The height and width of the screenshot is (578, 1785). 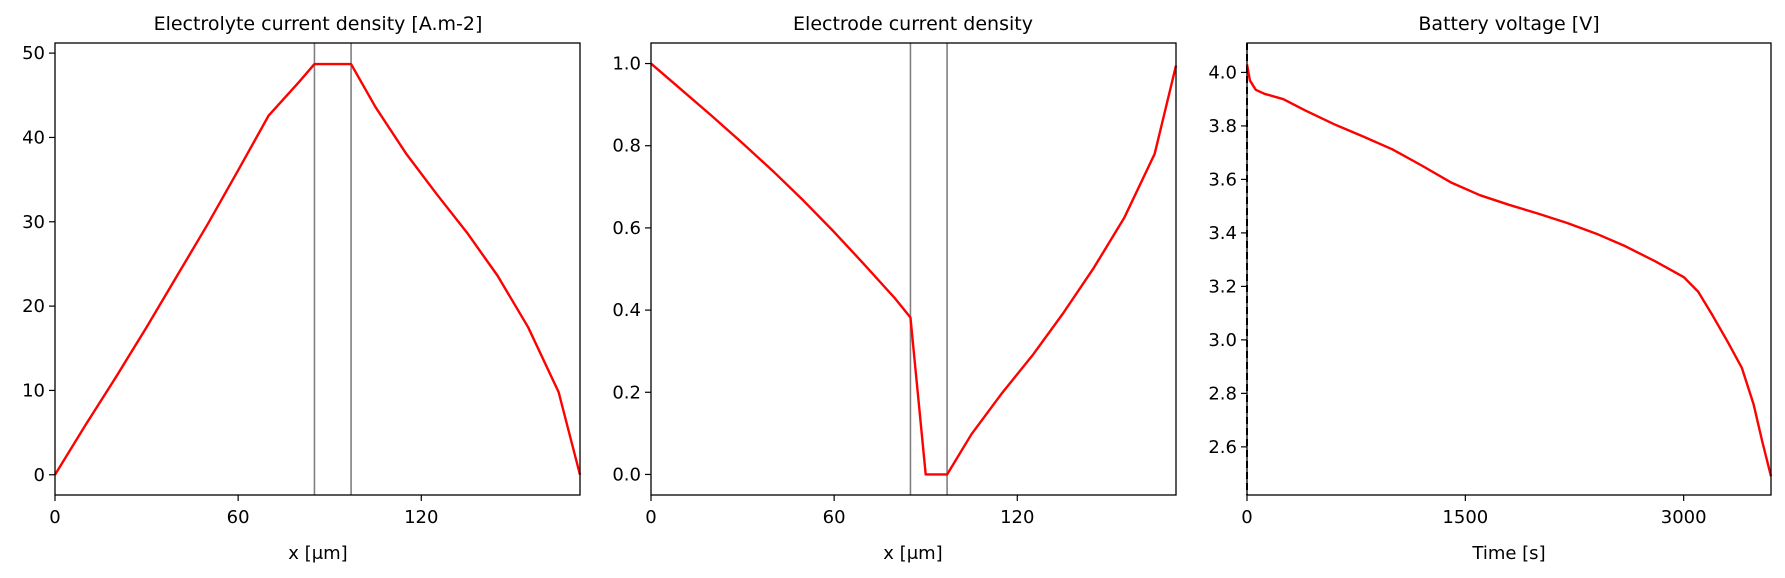 What do you see at coordinates (33, 222) in the screenshot?
I see `y-tick-label: 30` at bounding box center [33, 222].